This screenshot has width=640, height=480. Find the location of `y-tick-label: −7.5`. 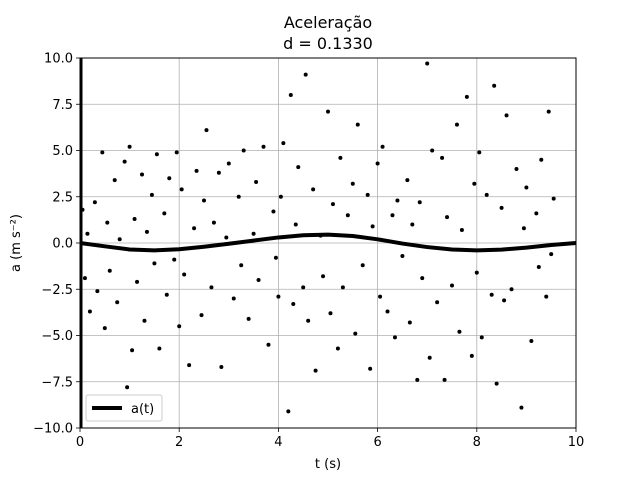

y-tick-label: −7.5 is located at coordinates (57, 382).